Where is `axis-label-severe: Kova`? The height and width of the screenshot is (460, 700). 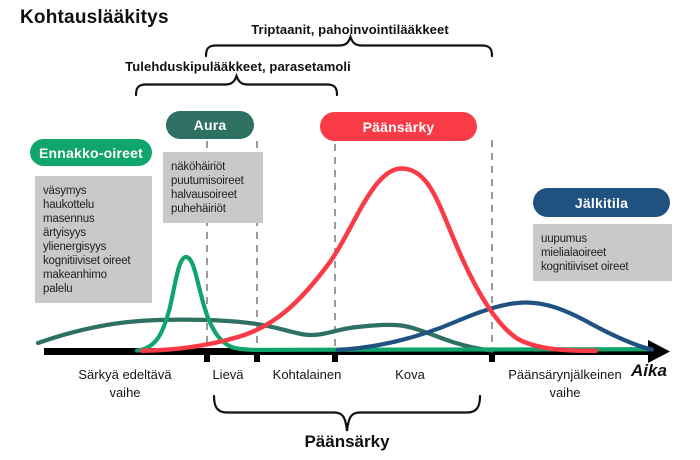 axis-label-severe: Kova is located at coordinates (410, 374).